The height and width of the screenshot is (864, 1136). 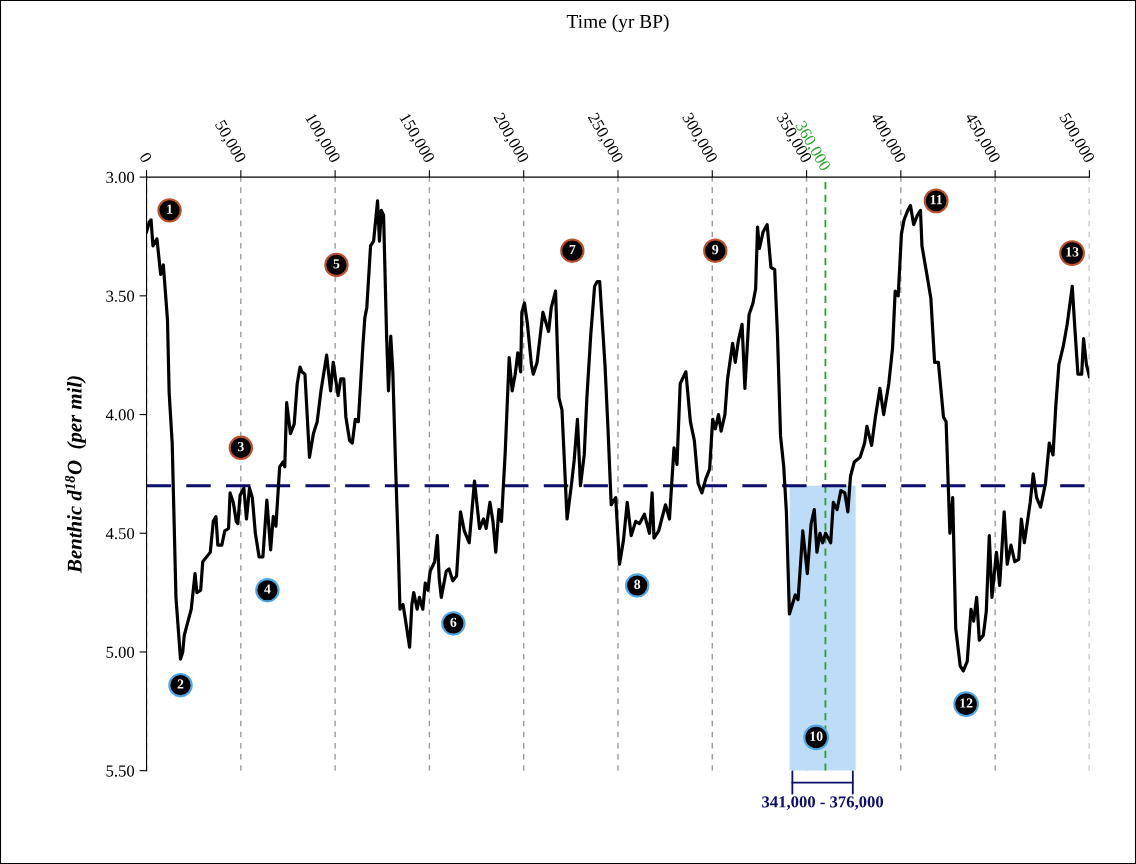 What do you see at coordinates (936, 200) in the screenshot?
I see `annotation: 11` at bounding box center [936, 200].